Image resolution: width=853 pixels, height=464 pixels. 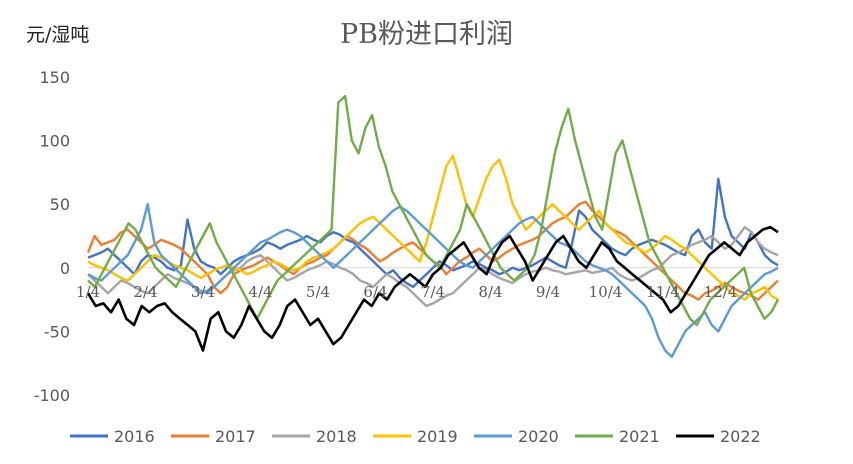 What do you see at coordinates (433, 292) in the screenshot?
I see `x-tick-label: 7/4` at bounding box center [433, 292].